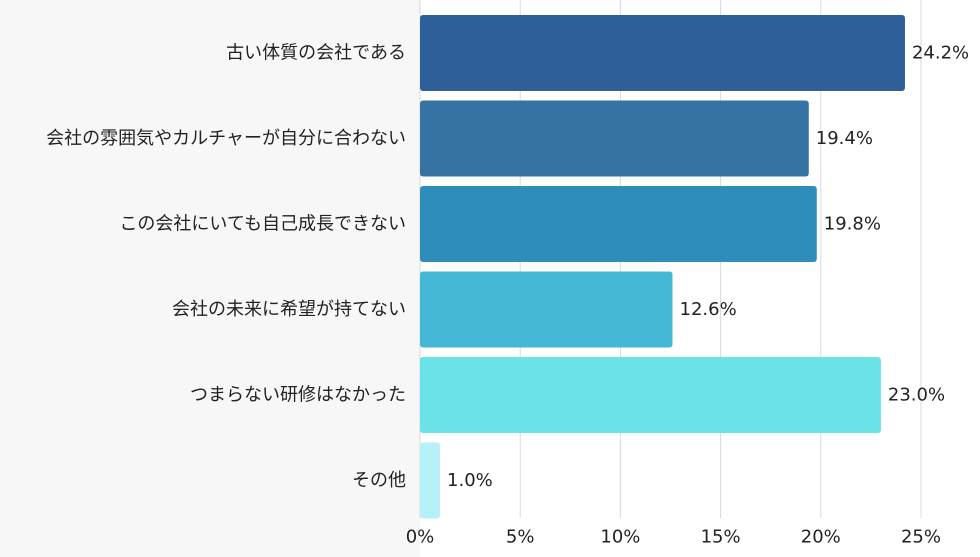 The height and width of the screenshot is (557, 980). What do you see at coordinates (226, 138) in the screenshot?
I see `category-label: 会社の雰囲気やカルチャーが自分に合わない` at bounding box center [226, 138].